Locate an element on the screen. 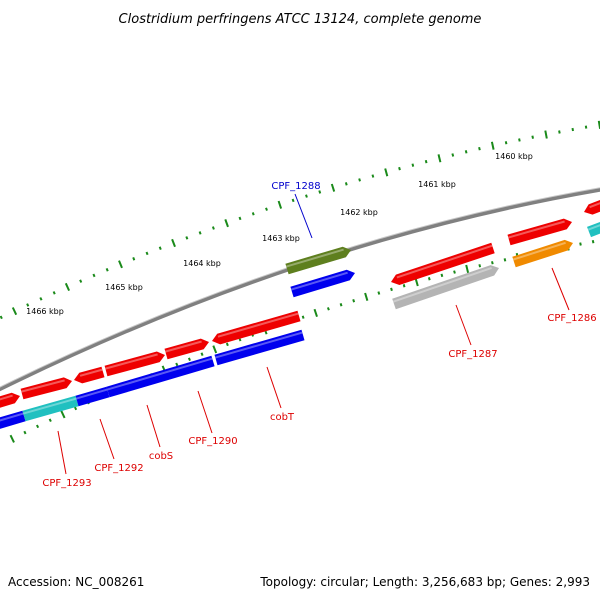 The height and width of the screenshot is (600, 600). scale-label-1464: 1464 kbp is located at coordinates (202, 263).